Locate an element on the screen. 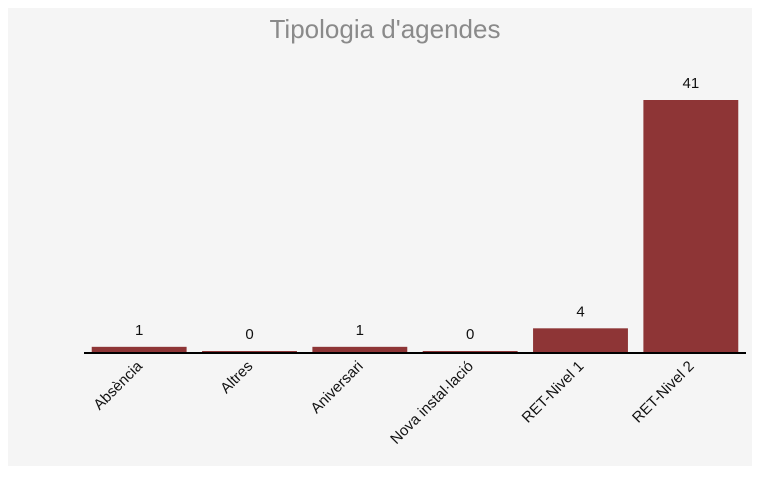 The width and height of the screenshot is (760, 489). value-label: 41 is located at coordinates (690, 83).